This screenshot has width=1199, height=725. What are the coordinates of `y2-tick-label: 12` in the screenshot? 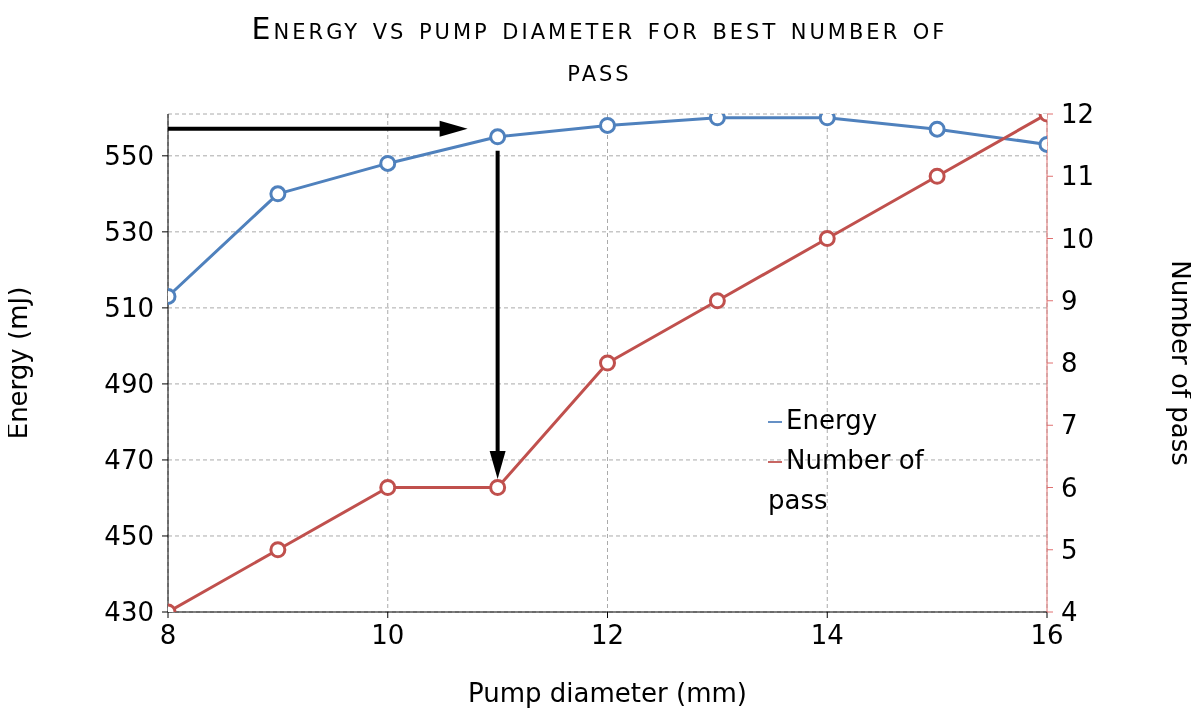 It's located at (1078, 114).